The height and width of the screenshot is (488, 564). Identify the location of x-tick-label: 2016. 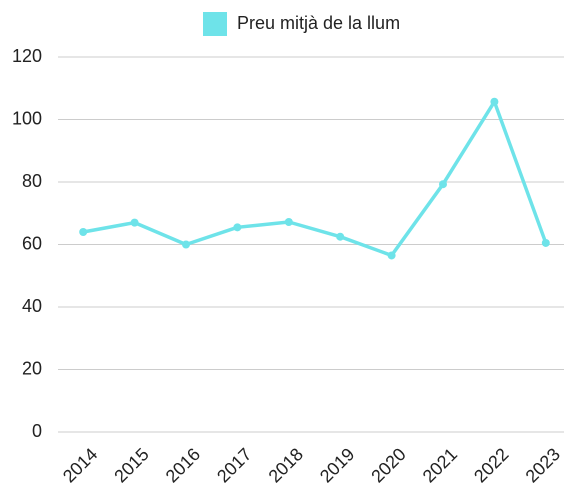
(183, 465).